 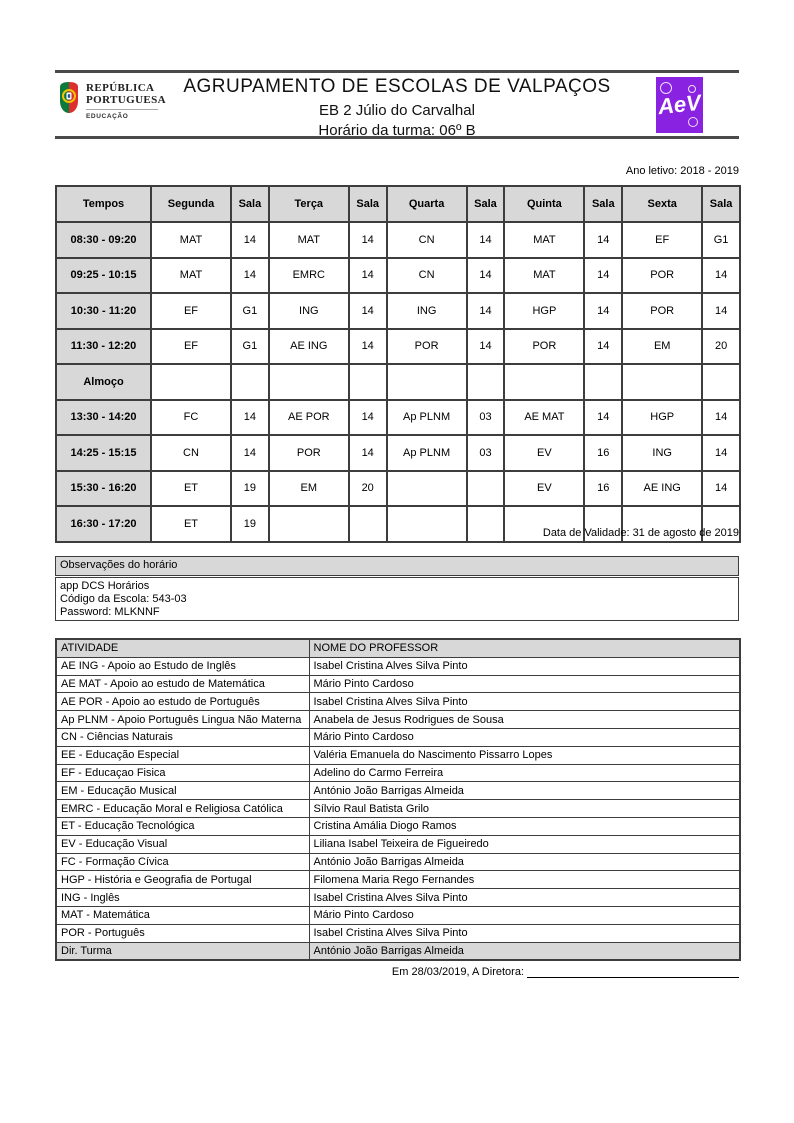 I want to click on room-cell: G1, so click(x=250, y=346).